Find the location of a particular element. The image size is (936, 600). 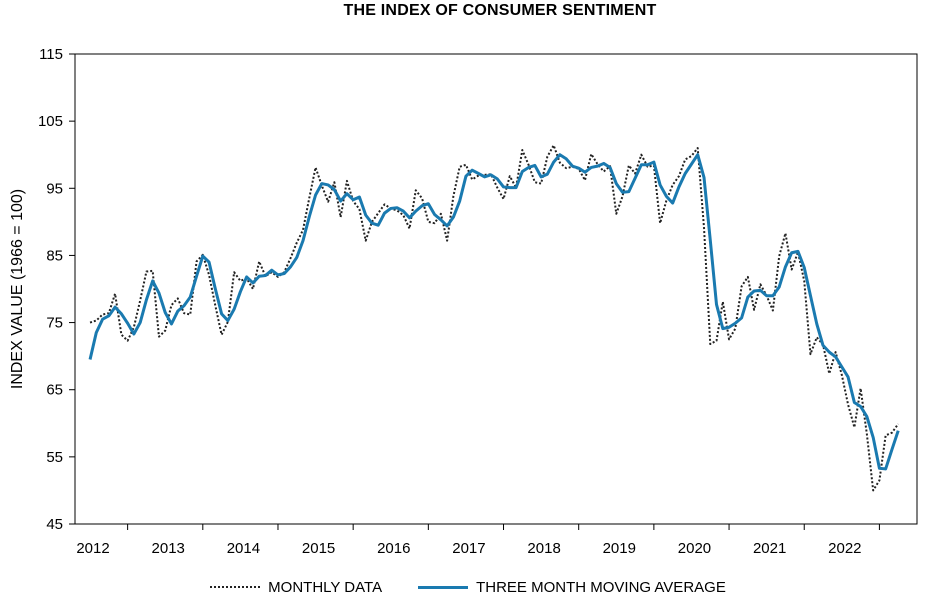

x-tick-label: 2019 is located at coordinates (619, 548).